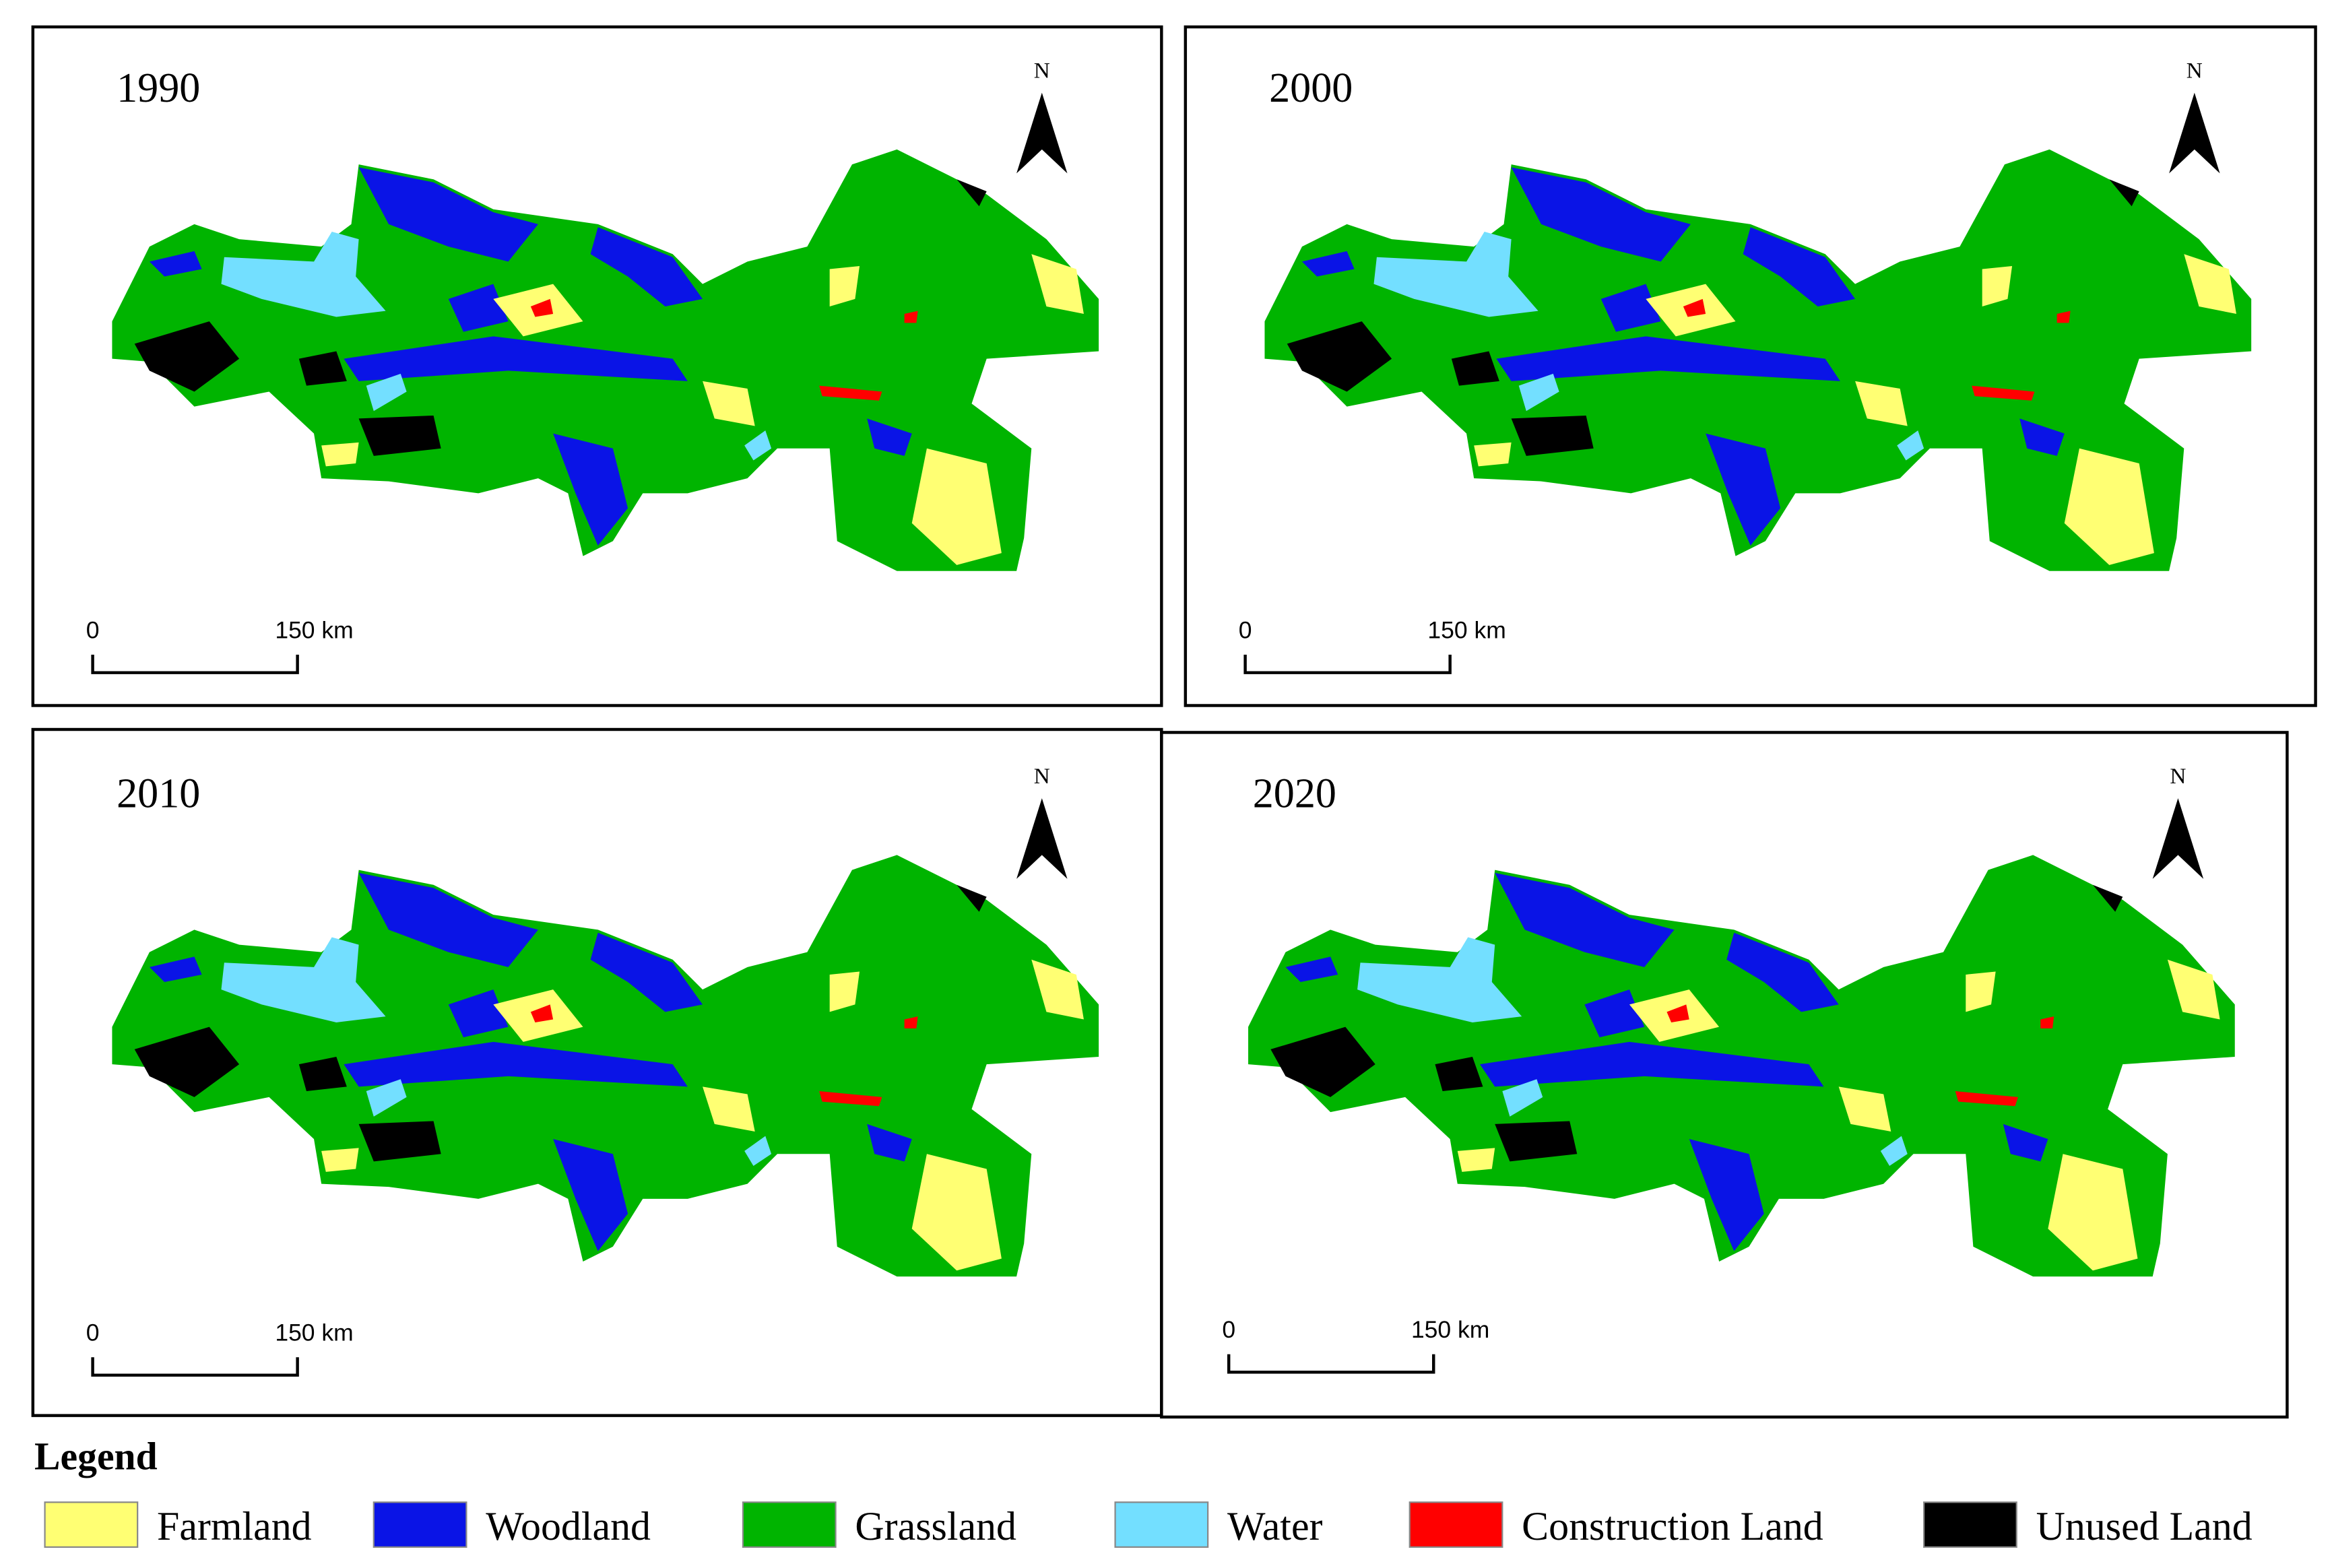  What do you see at coordinates (2145, 1526) in the screenshot?
I see `legend-label: Unused Land` at bounding box center [2145, 1526].